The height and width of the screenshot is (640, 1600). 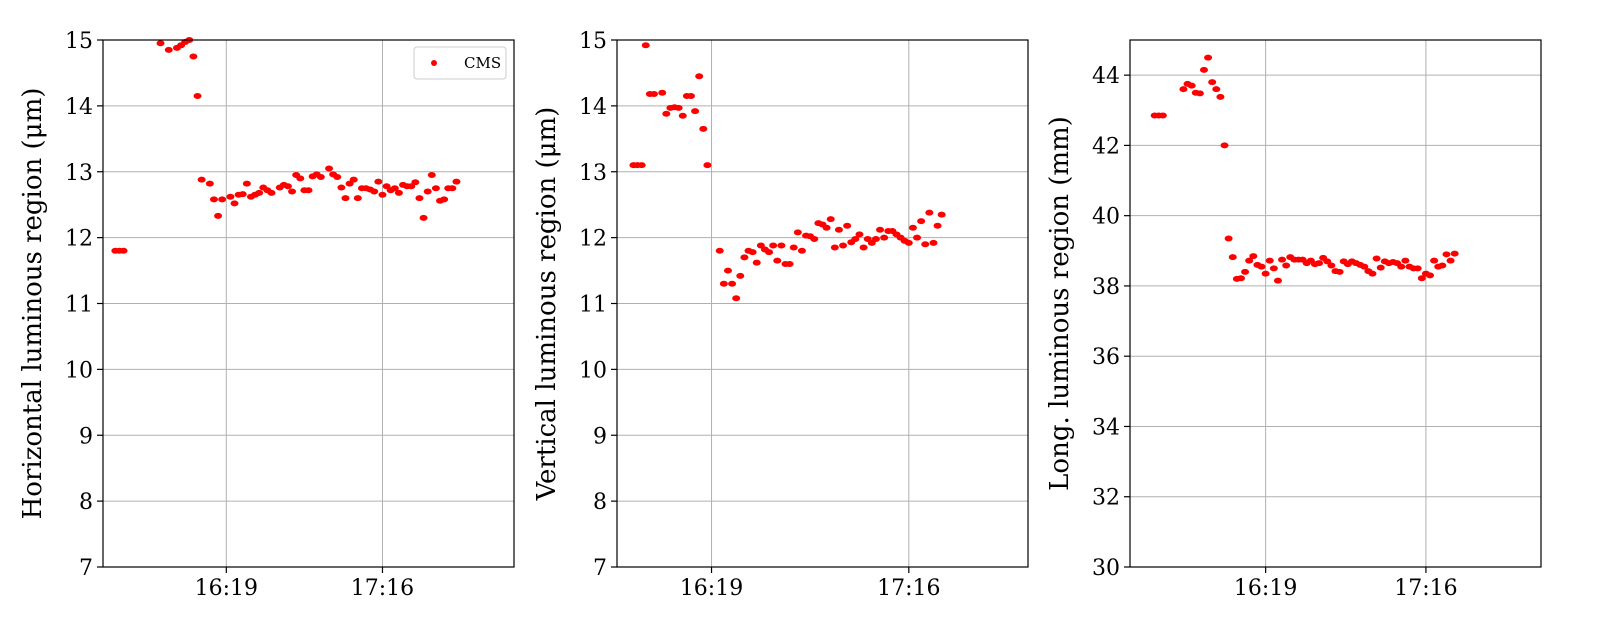 I want to click on y-tick-label: 12, so click(x=593, y=239).